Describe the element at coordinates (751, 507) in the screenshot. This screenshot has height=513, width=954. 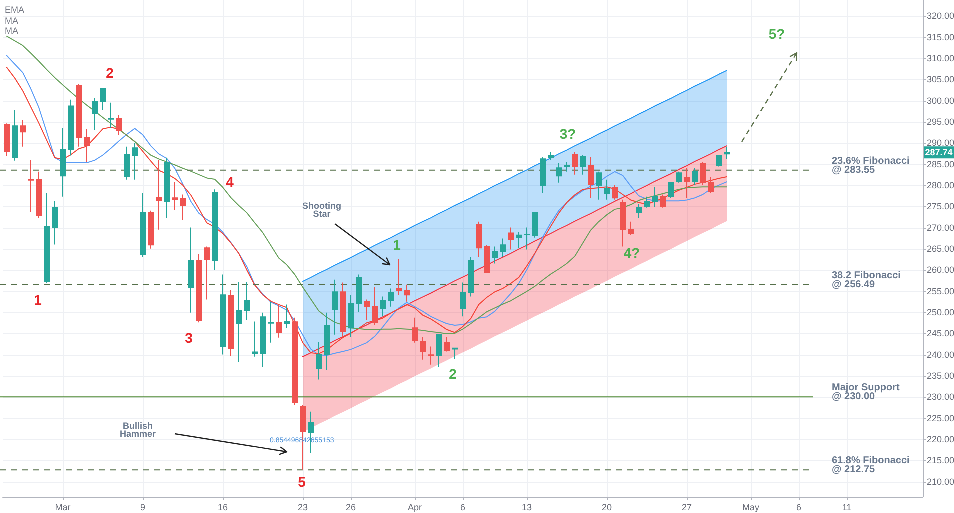
I see `x-tick-label: May` at that location.